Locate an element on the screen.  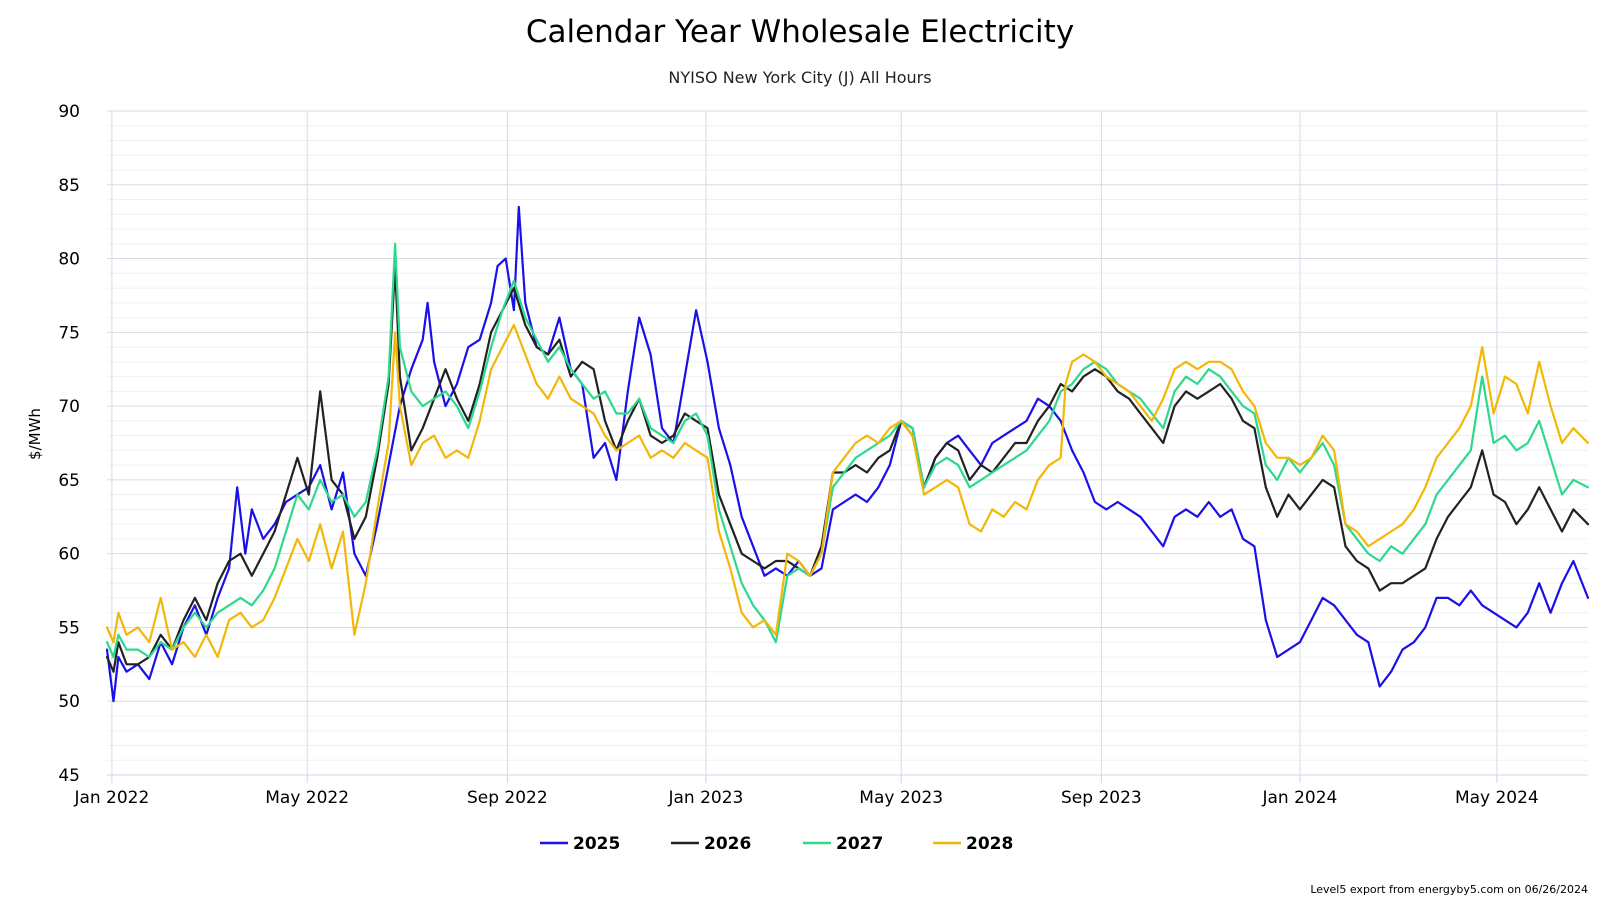
legend-label-2027: 2027 is located at coordinates (859, 844).